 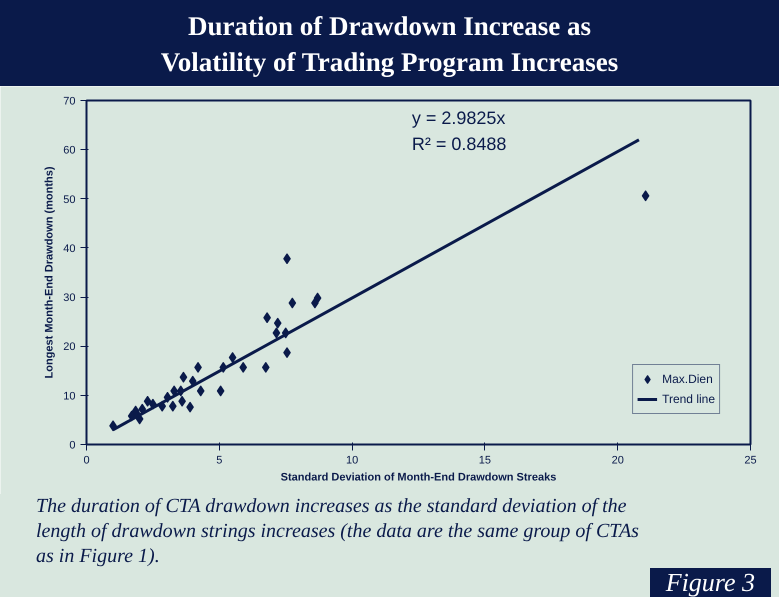 I want to click on x-tick-label: 25, so click(x=750, y=460).